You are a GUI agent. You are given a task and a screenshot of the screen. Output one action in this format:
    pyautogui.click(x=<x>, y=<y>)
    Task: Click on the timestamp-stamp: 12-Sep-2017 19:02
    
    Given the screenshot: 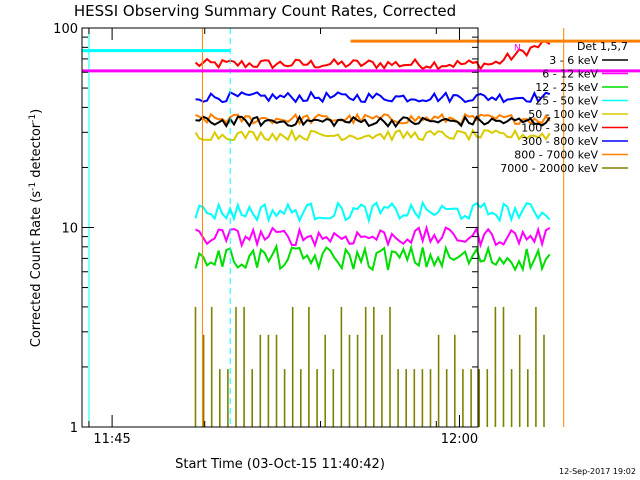 What is the action you would take?
    pyautogui.click(x=597, y=471)
    